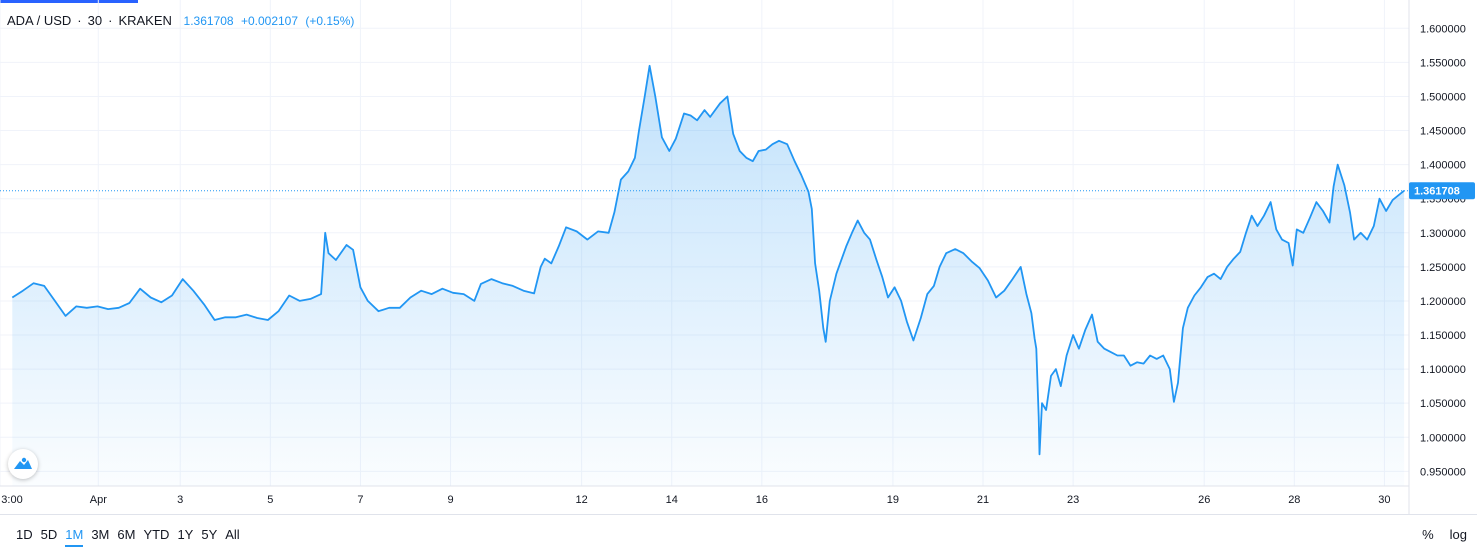 The height and width of the screenshot is (554, 1477). What do you see at coordinates (24, 534) in the screenshot?
I see `range-button-1d: 1D` at bounding box center [24, 534].